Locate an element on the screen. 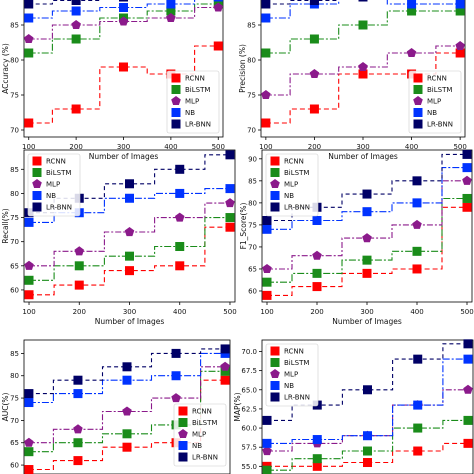  y-tick-label: 55.0 is located at coordinates (249, 467).